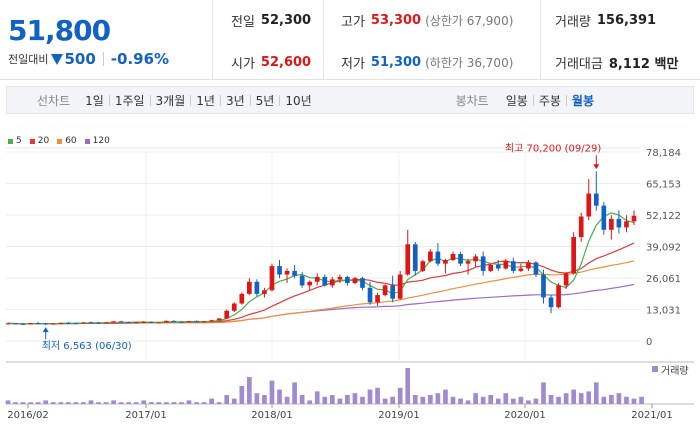  Describe the element at coordinates (553, 148) in the screenshot. I see `high-annotation: 최고 70,200 (09/29)` at that location.